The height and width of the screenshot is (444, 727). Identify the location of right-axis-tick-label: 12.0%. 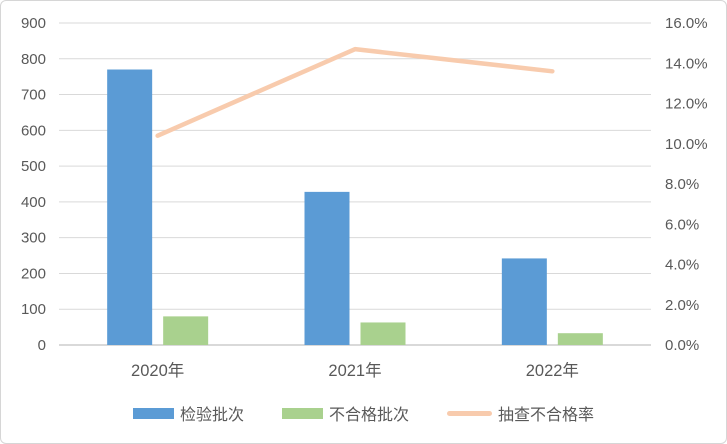
(686, 104).